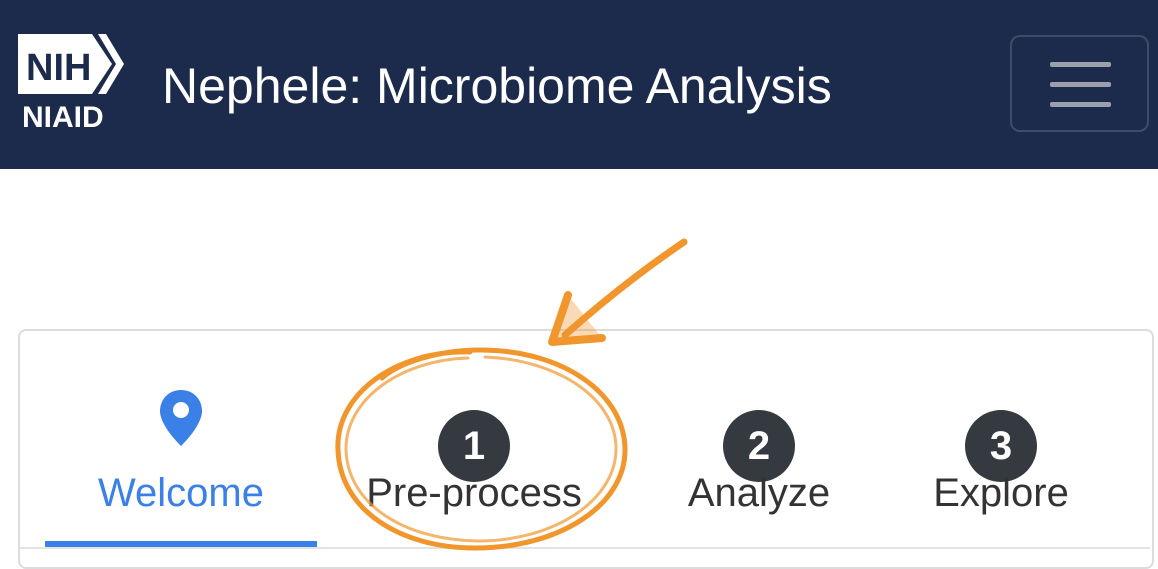 The height and width of the screenshot is (569, 1158). Describe the element at coordinates (1079, 83) in the screenshot. I see `hamburger-menu-button` at that location.